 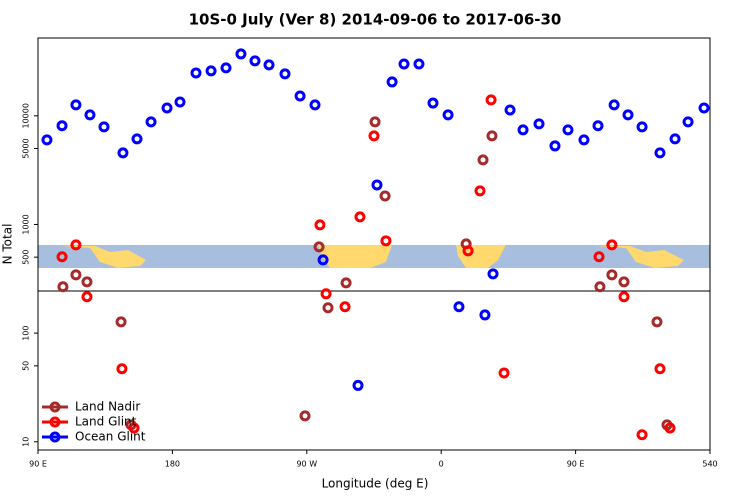 I want to click on y-tick-label: 1000, so click(x=26, y=224).